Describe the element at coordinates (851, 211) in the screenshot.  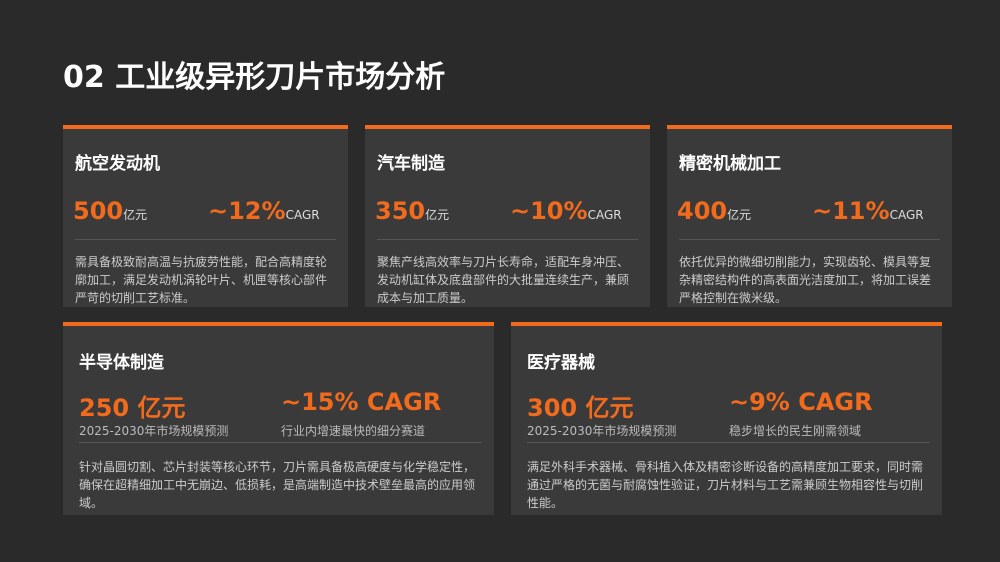
I see `growth-value: ~11%` at that location.